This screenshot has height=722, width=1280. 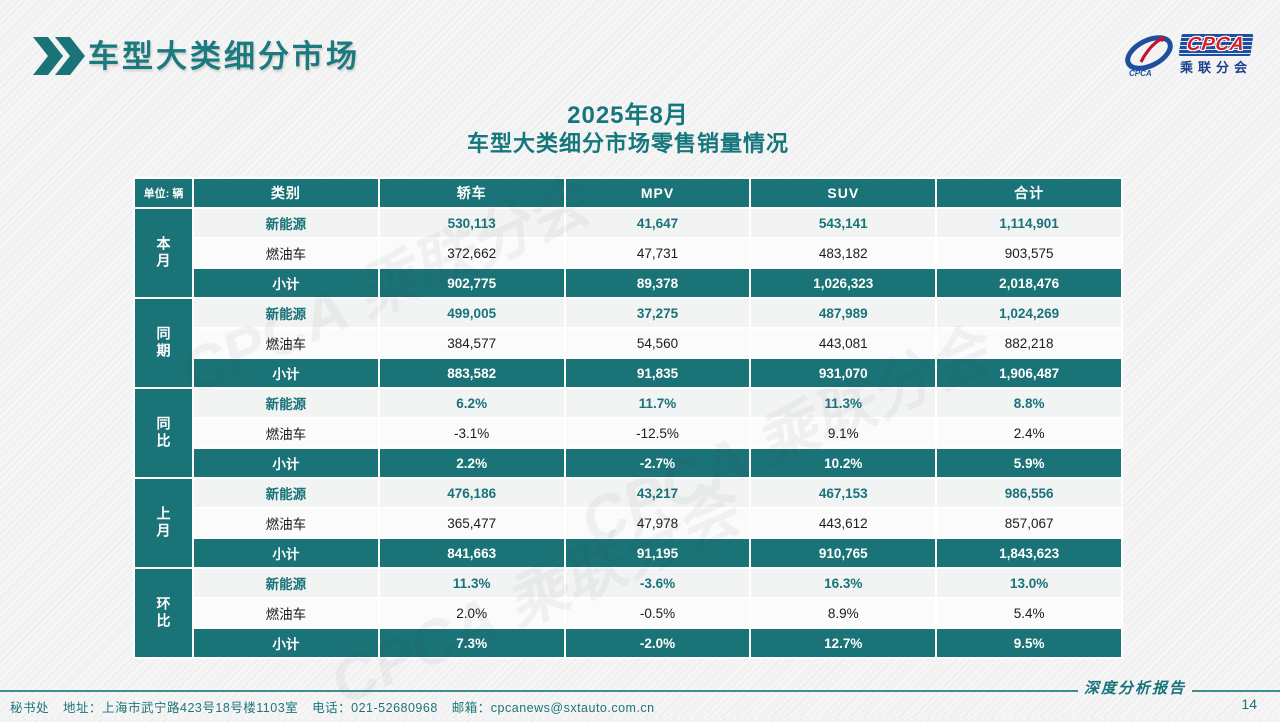 I want to click on value-cell: 857,067, so click(x=1029, y=523).